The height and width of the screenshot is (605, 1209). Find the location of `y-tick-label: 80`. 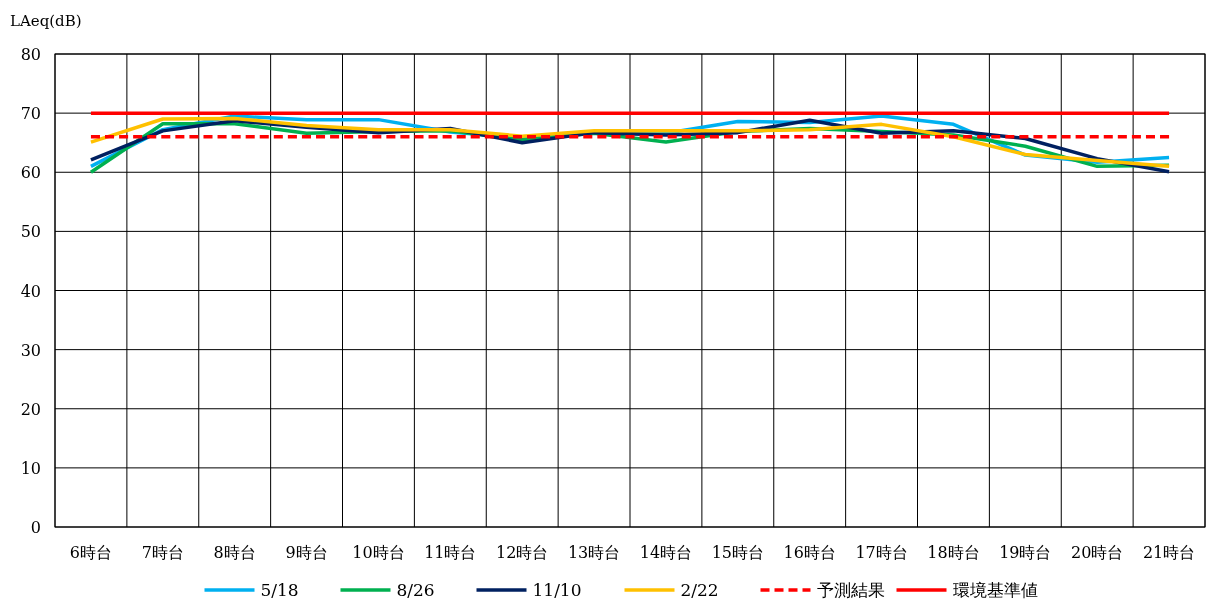

y-tick-label: 80 is located at coordinates (30, 54).